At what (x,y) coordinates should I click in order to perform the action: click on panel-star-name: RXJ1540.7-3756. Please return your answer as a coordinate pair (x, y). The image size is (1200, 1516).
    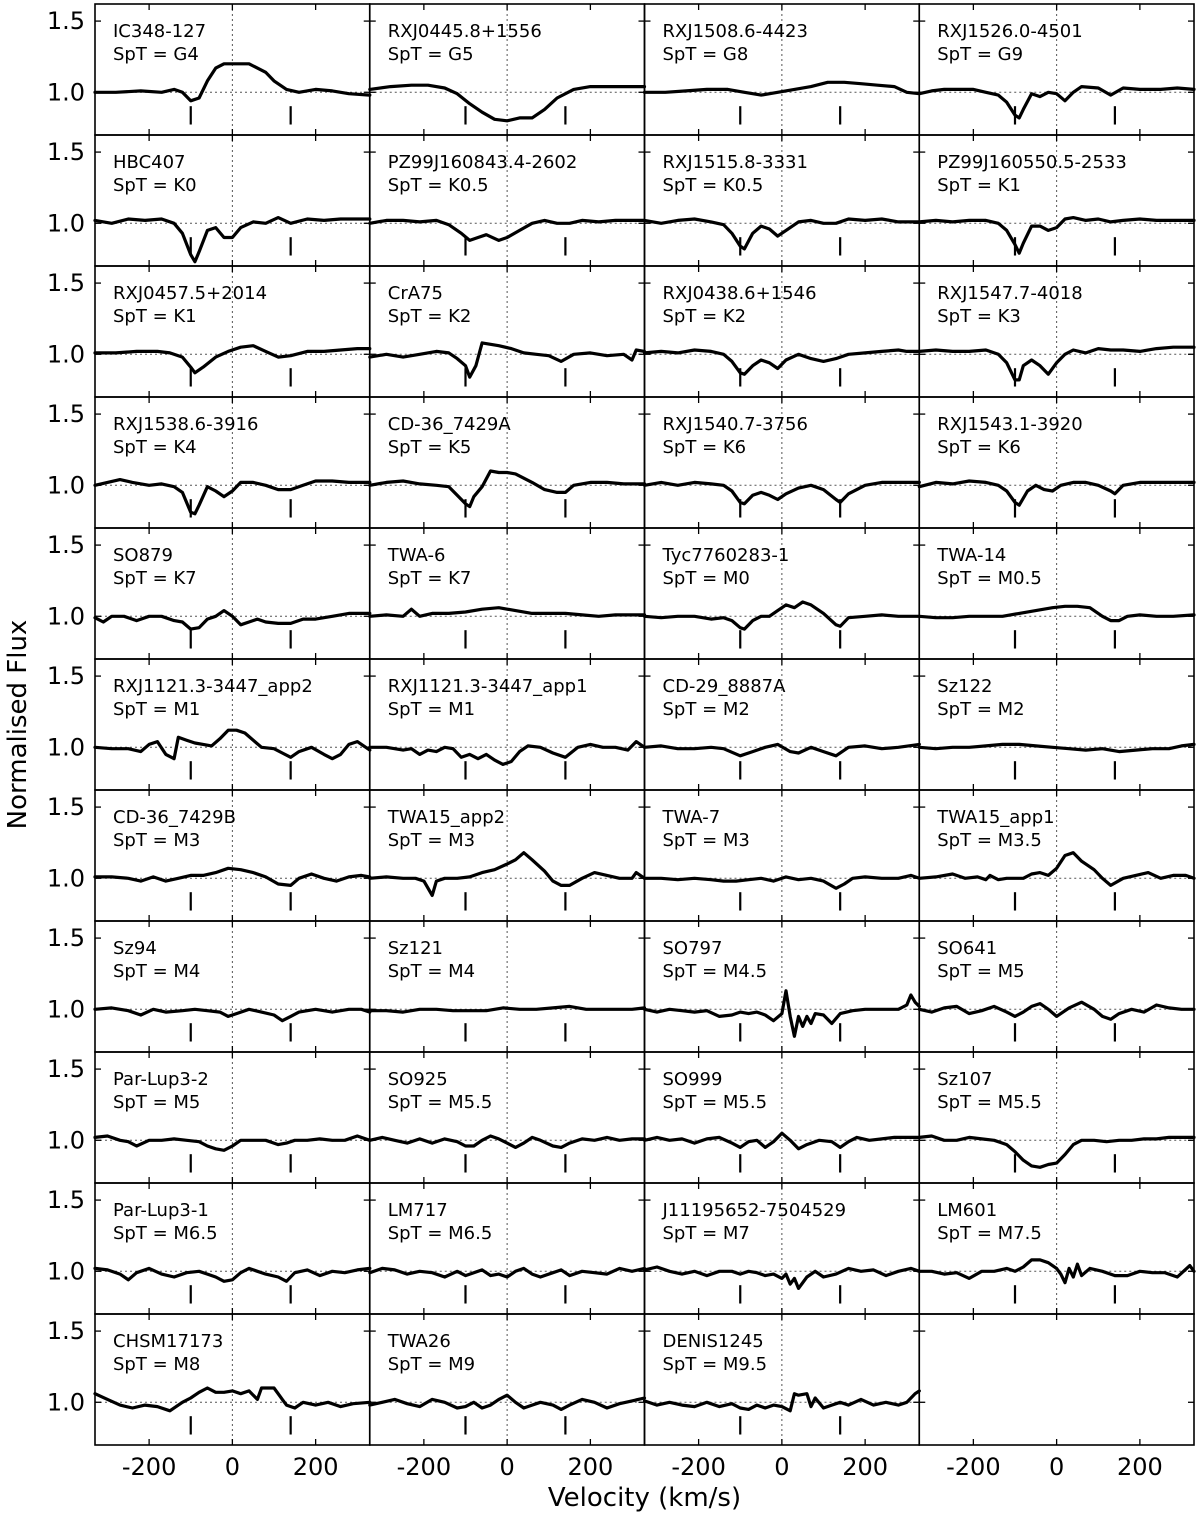
    Looking at the image, I should click on (735, 424).